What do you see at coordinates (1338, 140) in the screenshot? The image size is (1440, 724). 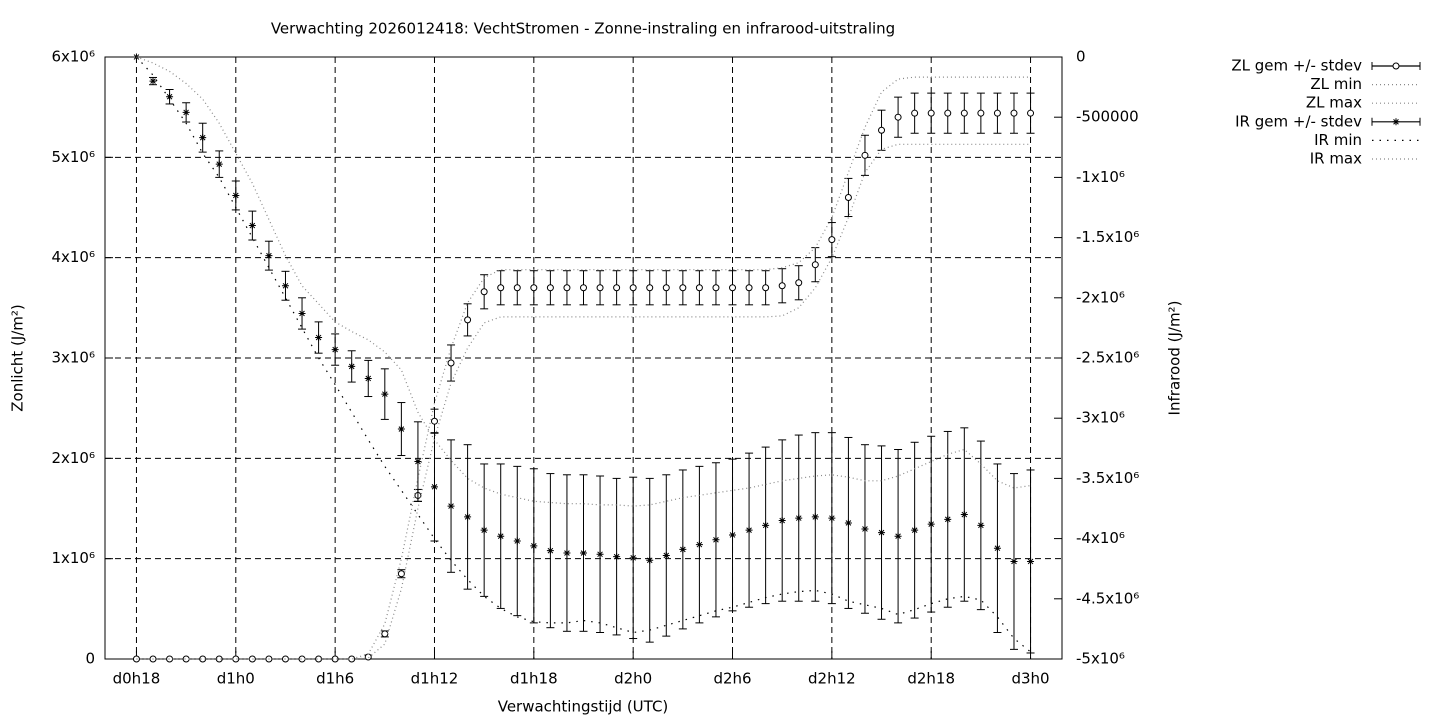 I see `legend-label: IR min` at bounding box center [1338, 140].